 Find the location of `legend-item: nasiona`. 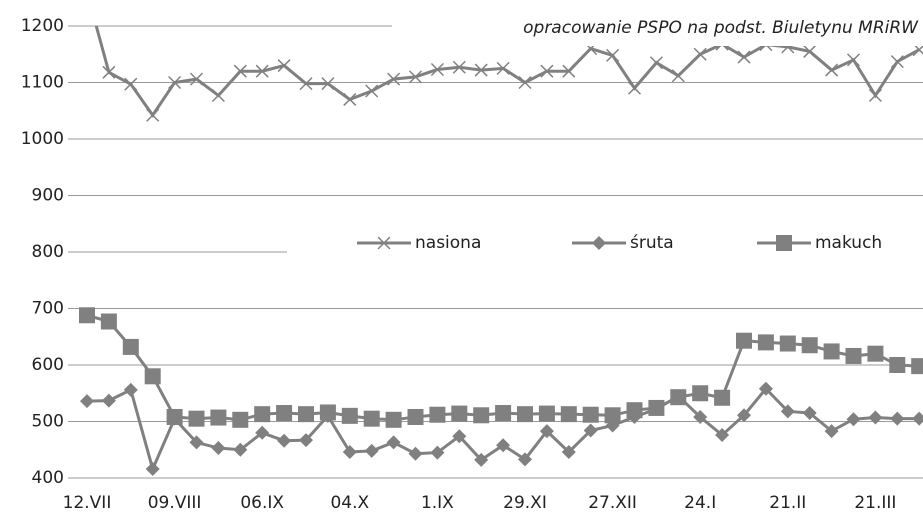

legend-item: nasiona is located at coordinates (419, 243).